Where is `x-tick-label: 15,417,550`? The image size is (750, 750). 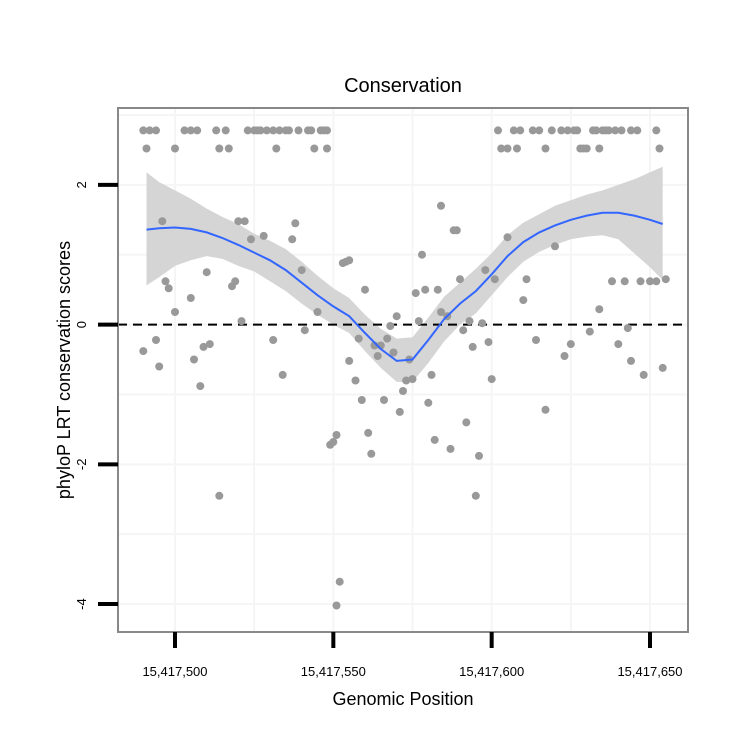
x-tick-label: 15,417,550 is located at coordinates (333, 671).